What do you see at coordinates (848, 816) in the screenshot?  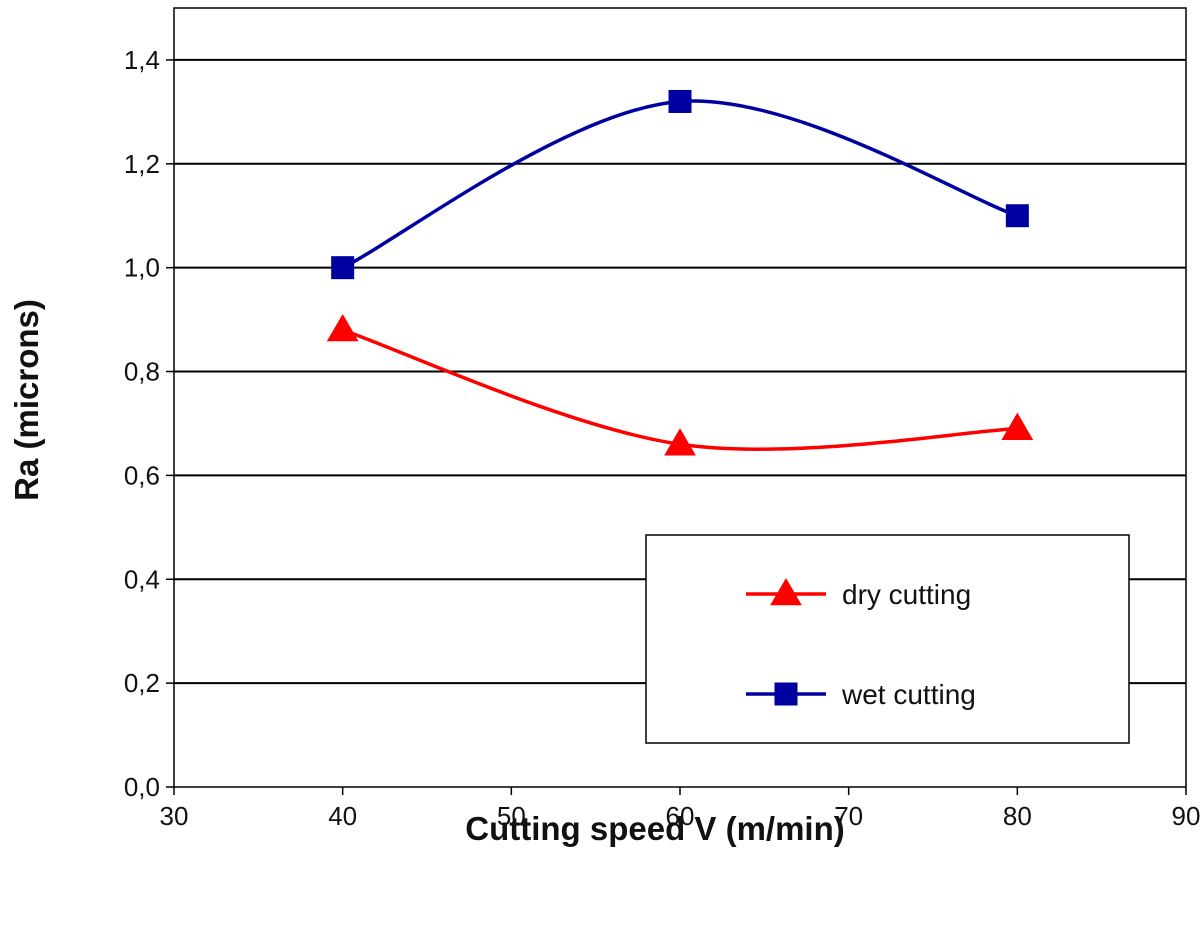 I see `x-tick-label: 70` at bounding box center [848, 816].